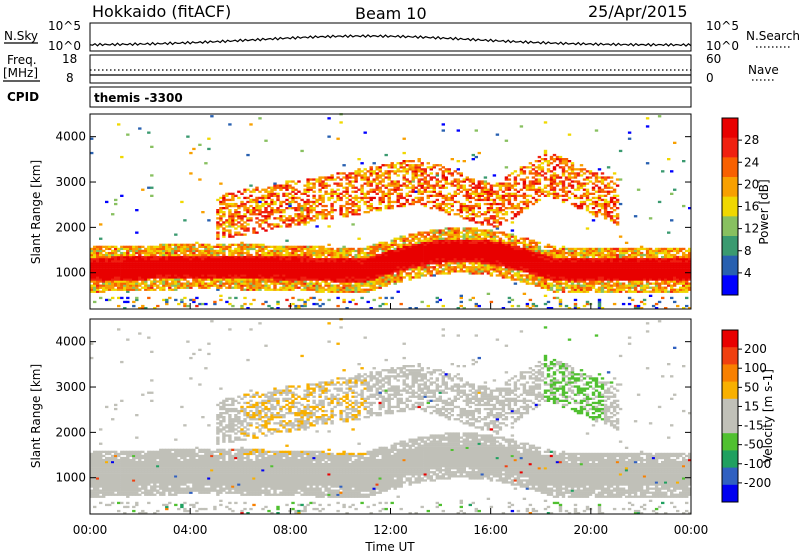  Describe the element at coordinates (22, 60) in the screenshot. I see `freq-label: Freq.` at that location.